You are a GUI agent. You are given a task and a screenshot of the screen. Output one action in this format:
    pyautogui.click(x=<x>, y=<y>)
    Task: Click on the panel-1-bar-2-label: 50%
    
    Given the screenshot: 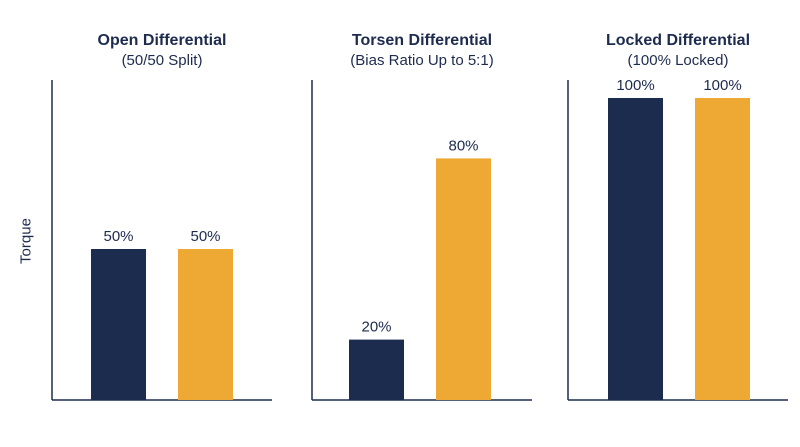 What is the action you would take?
    pyautogui.click(x=205, y=236)
    